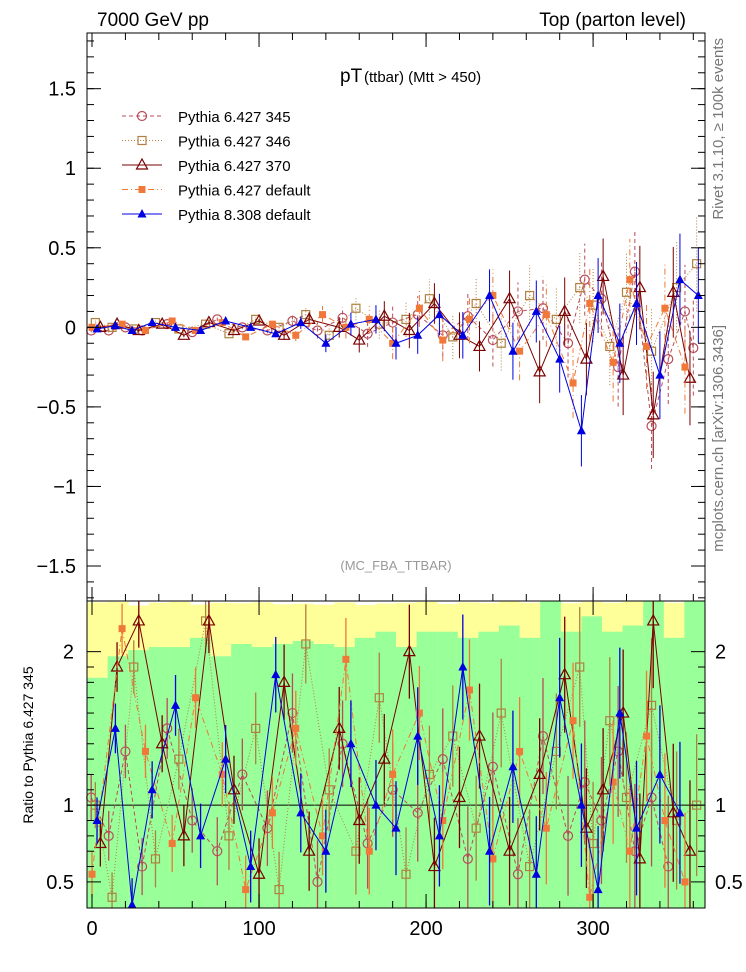 The image size is (746, 972). What do you see at coordinates (234, 142) in the screenshot?
I see `legend-label: Pythia 6.427 346` at bounding box center [234, 142].